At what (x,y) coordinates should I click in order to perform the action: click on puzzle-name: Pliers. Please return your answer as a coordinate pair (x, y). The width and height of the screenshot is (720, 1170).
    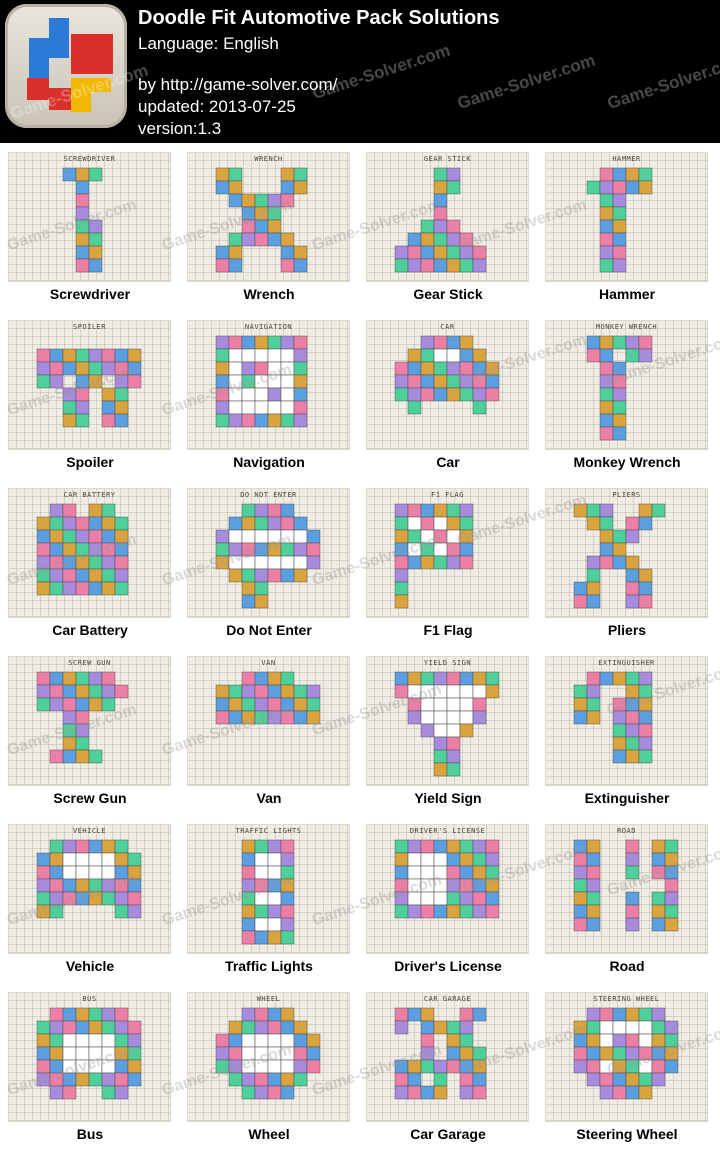
    Looking at the image, I should click on (627, 630).